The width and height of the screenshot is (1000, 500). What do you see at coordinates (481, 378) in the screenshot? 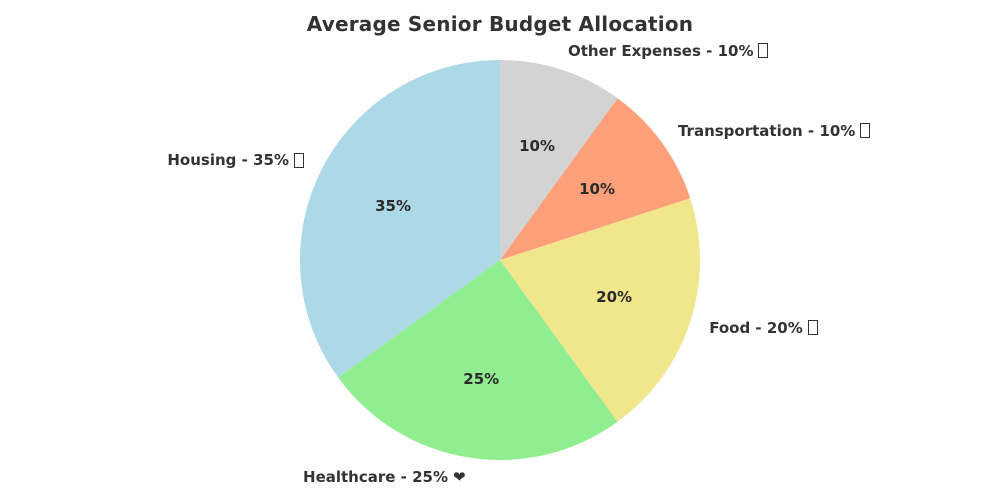
I see `pct-label-healthcare: 25%` at bounding box center [481, 378].